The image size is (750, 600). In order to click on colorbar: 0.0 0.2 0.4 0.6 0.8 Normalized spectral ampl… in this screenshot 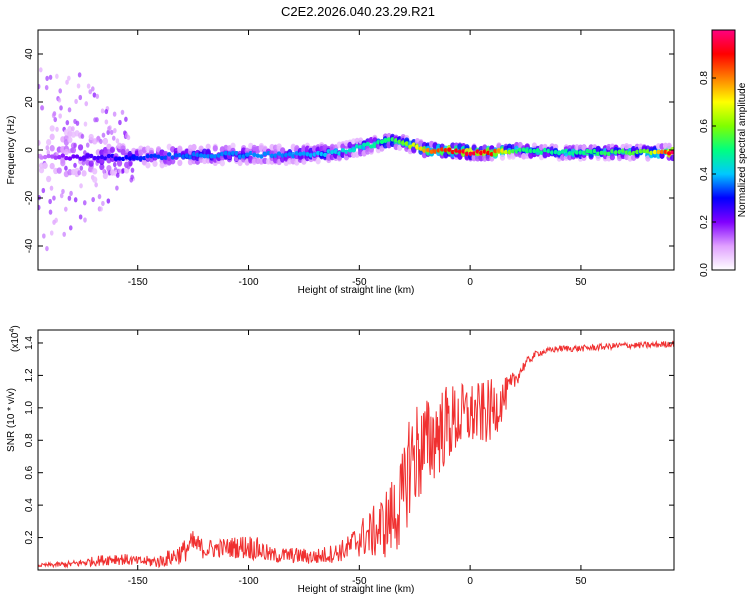, I will do `click(723, 153)`.